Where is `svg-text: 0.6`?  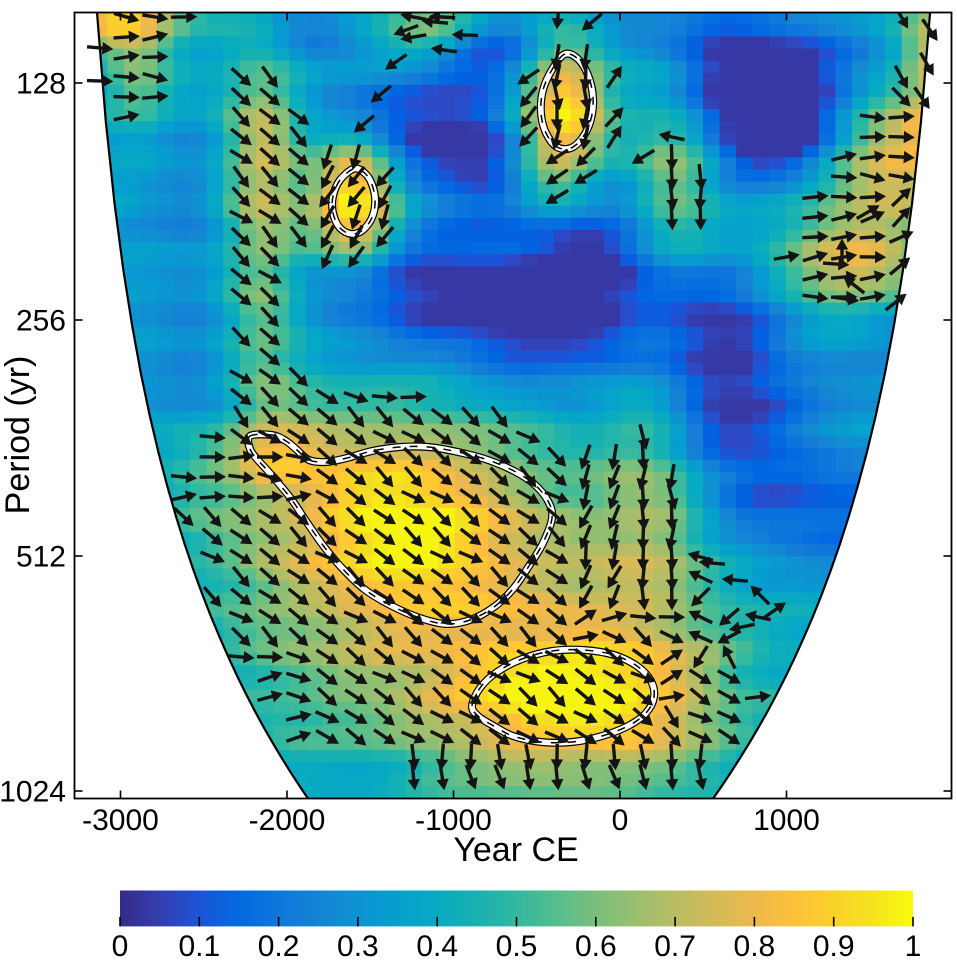 svg-text: 0.6 is located at coordinates (596, 946).